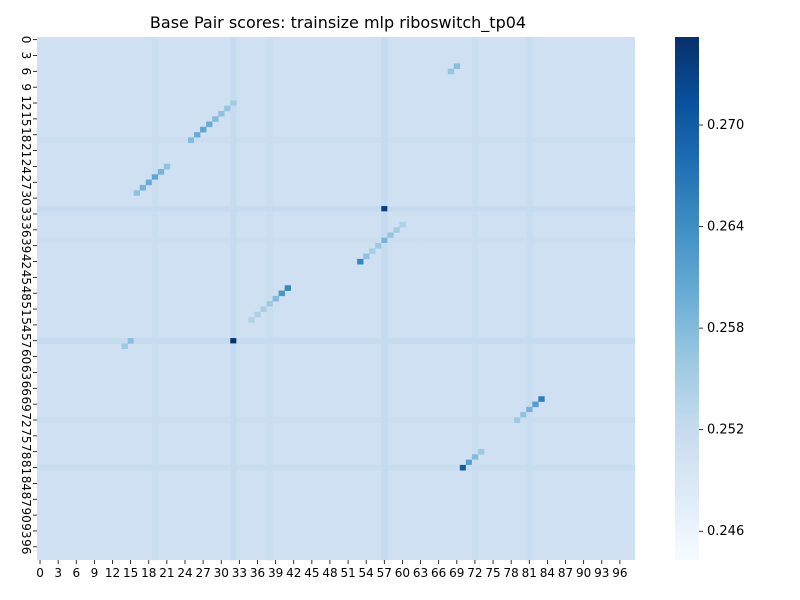 Image resolution: width=800 pixels, height=600 pixels. Describe the element at coordinates (26, 451) in the screenshot. I see `y-tick-label: 78` at that location.